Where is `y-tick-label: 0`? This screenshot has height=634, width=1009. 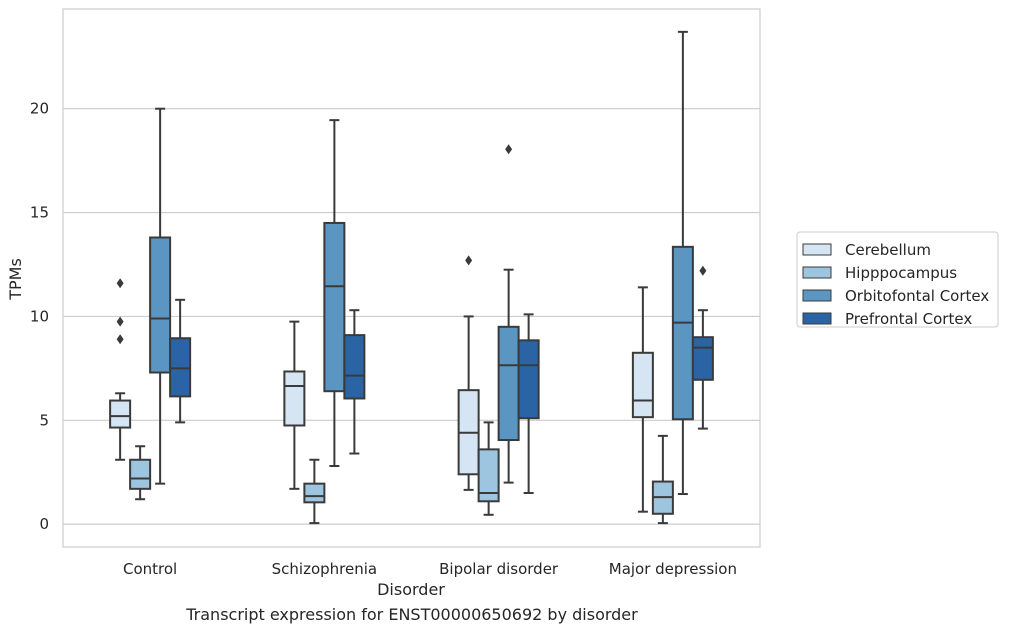
y-tick-label: 0 is located at coordinates (44, 524).